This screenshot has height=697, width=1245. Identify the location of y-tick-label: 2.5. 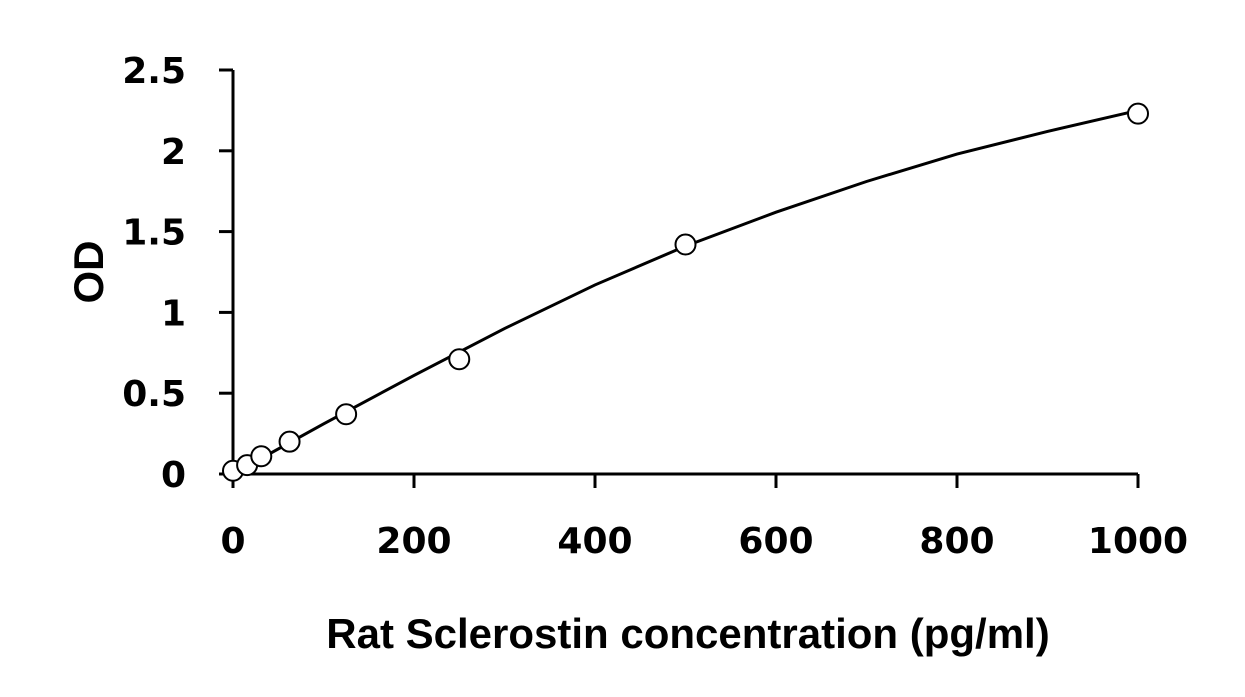
(154, 71).